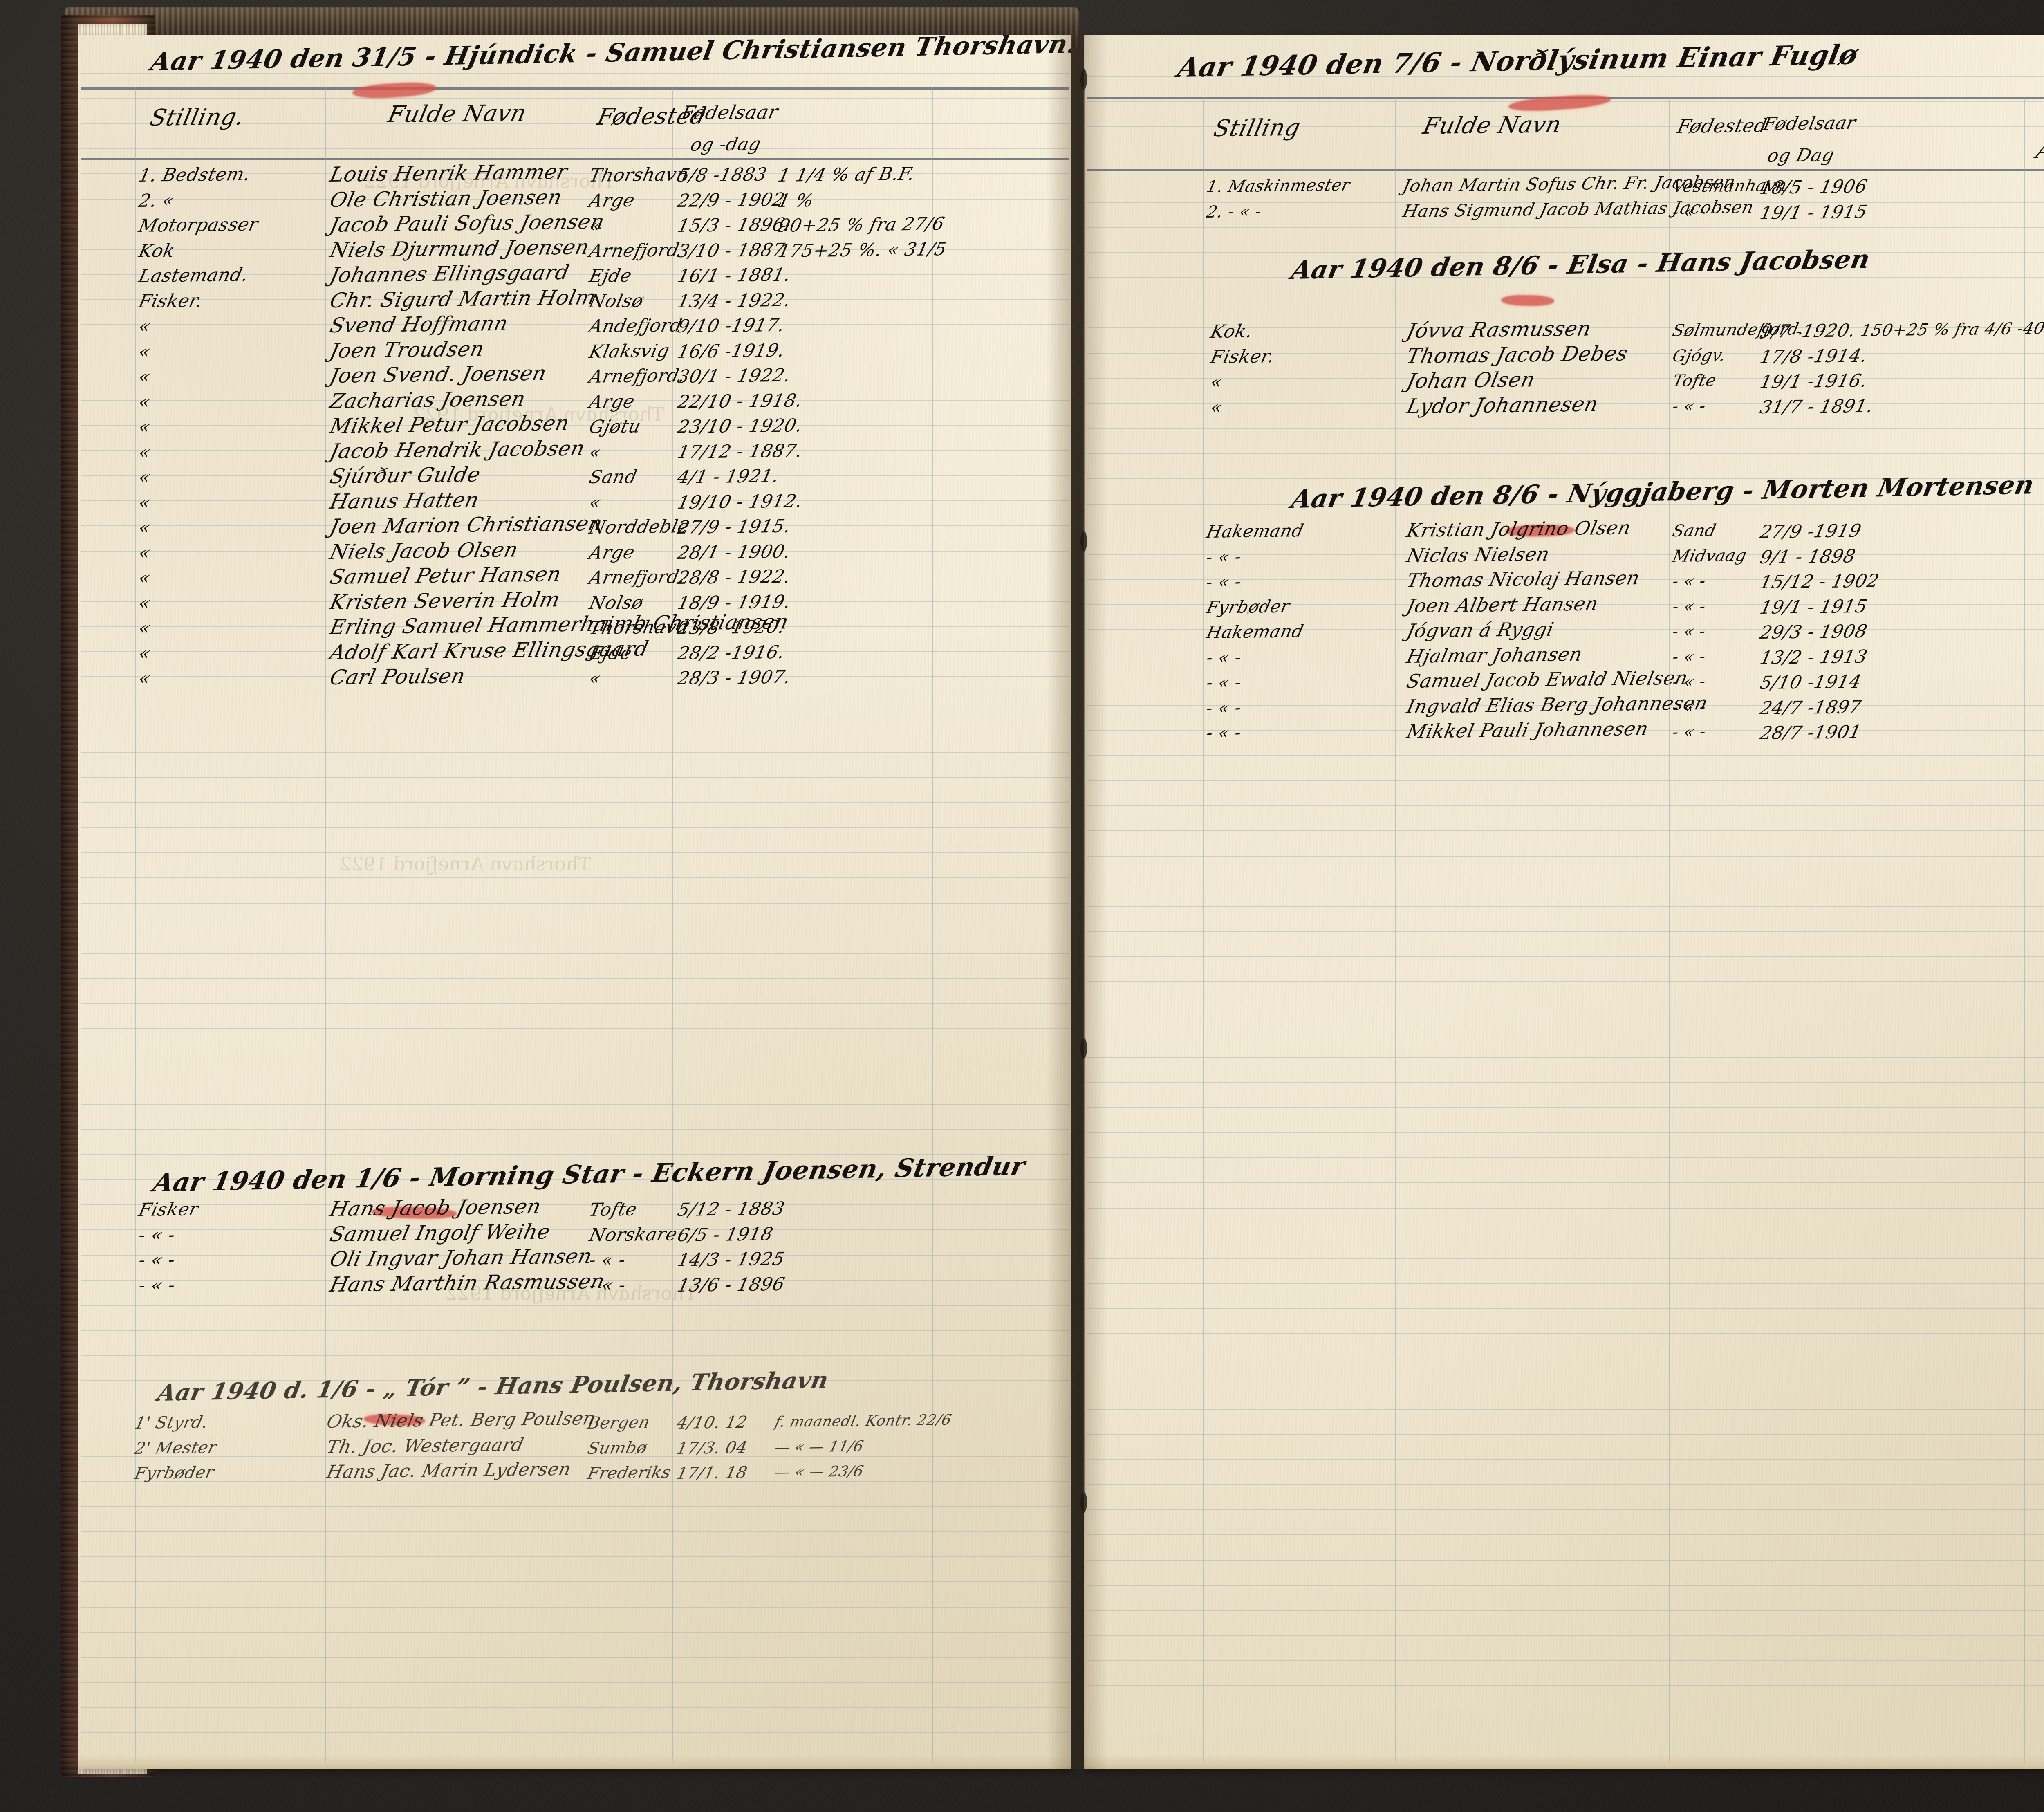 This screenshot has height=1812, width=2044. What do you see at coordinates (734, 552) in the screenshot?
I see `row-fodt: 28/1 - 1900.` at bounding box center [734, 552].